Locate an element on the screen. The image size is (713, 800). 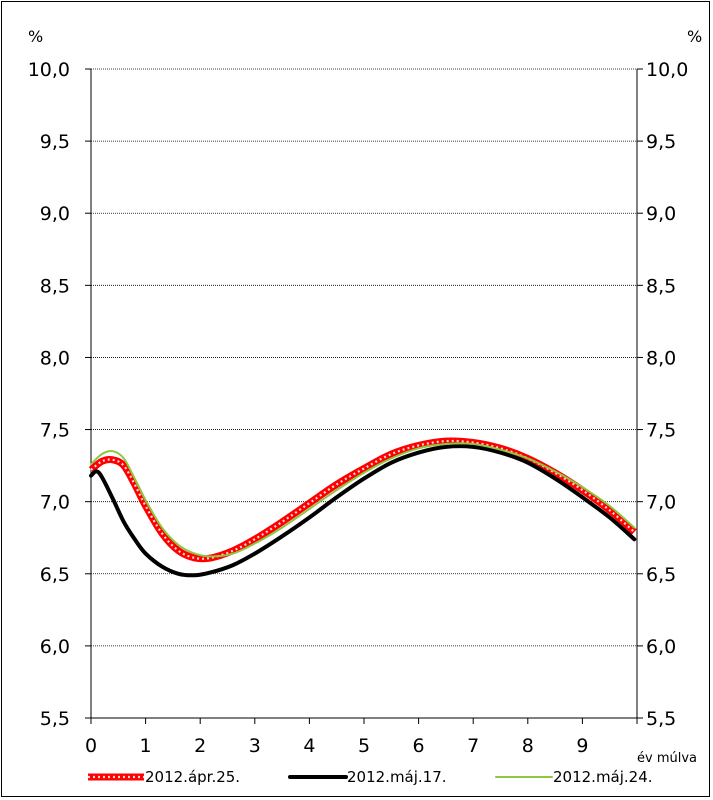
legend-label: 2012.máj.17. is located at coordinates (397, 777).